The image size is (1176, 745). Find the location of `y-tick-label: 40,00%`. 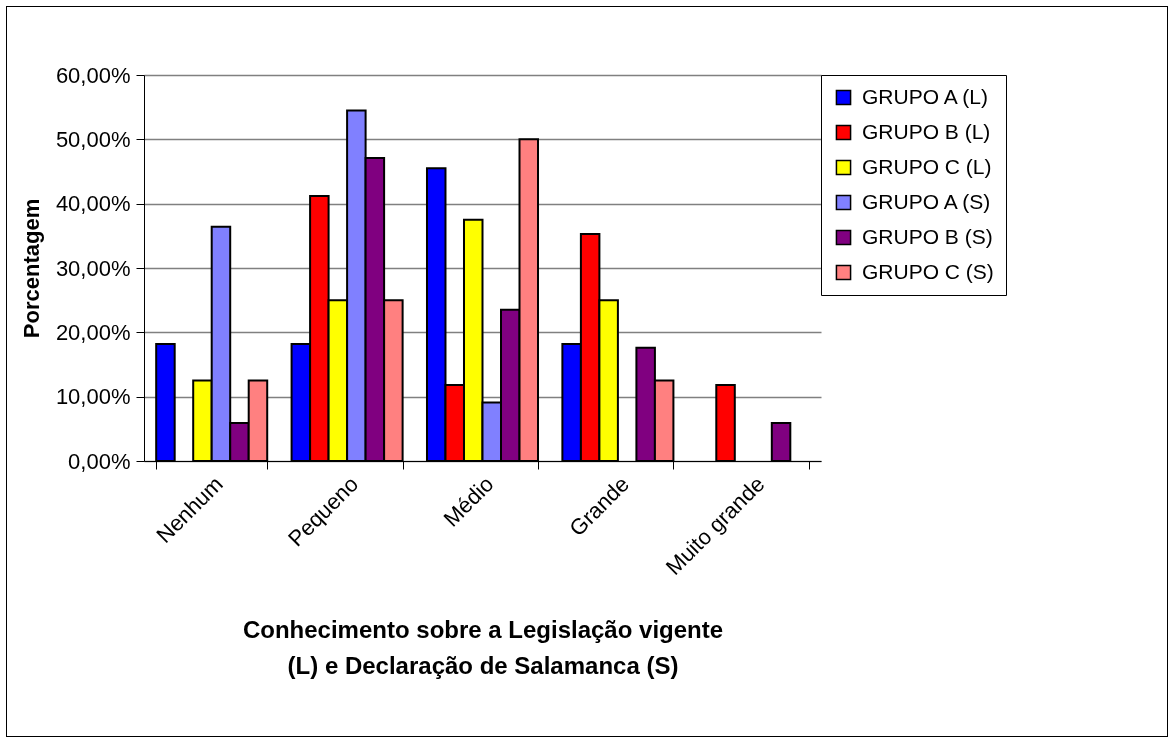

y-tick-label: 40,00% is located at coordinates (93, 204).